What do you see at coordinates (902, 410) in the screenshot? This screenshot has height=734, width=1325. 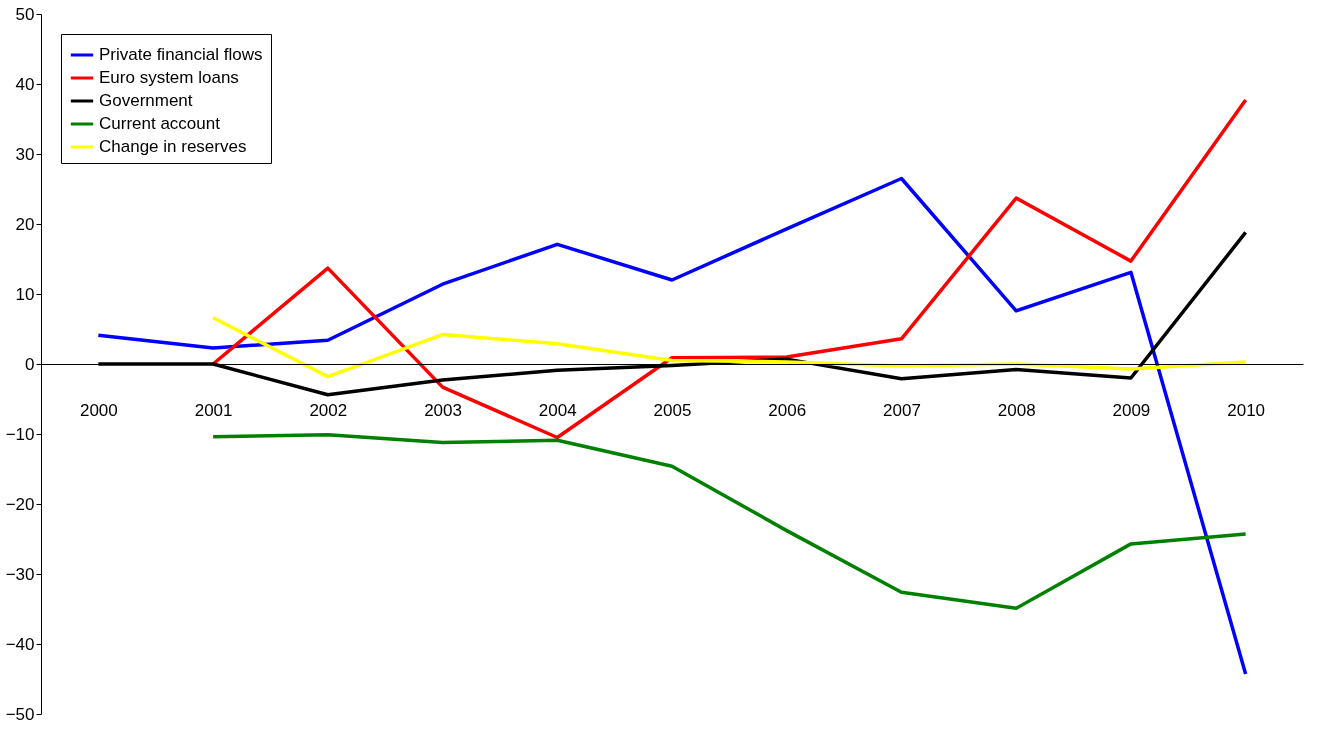 I see `x-tick-label: 2007` at bounding box center [902, 410].